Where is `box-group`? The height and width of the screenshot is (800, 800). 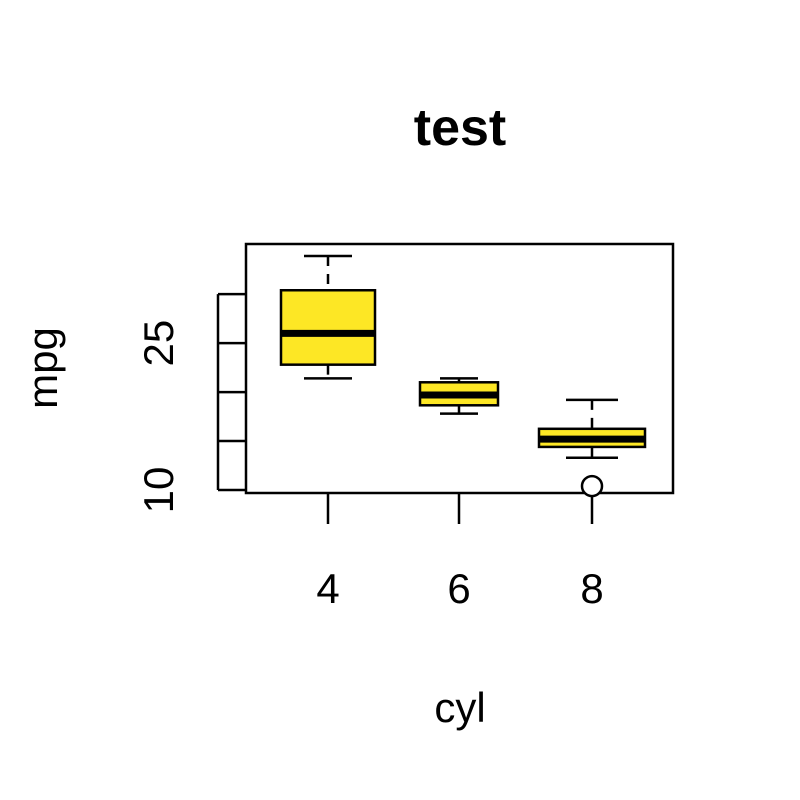
box-group is located at coordinates (463, 376).